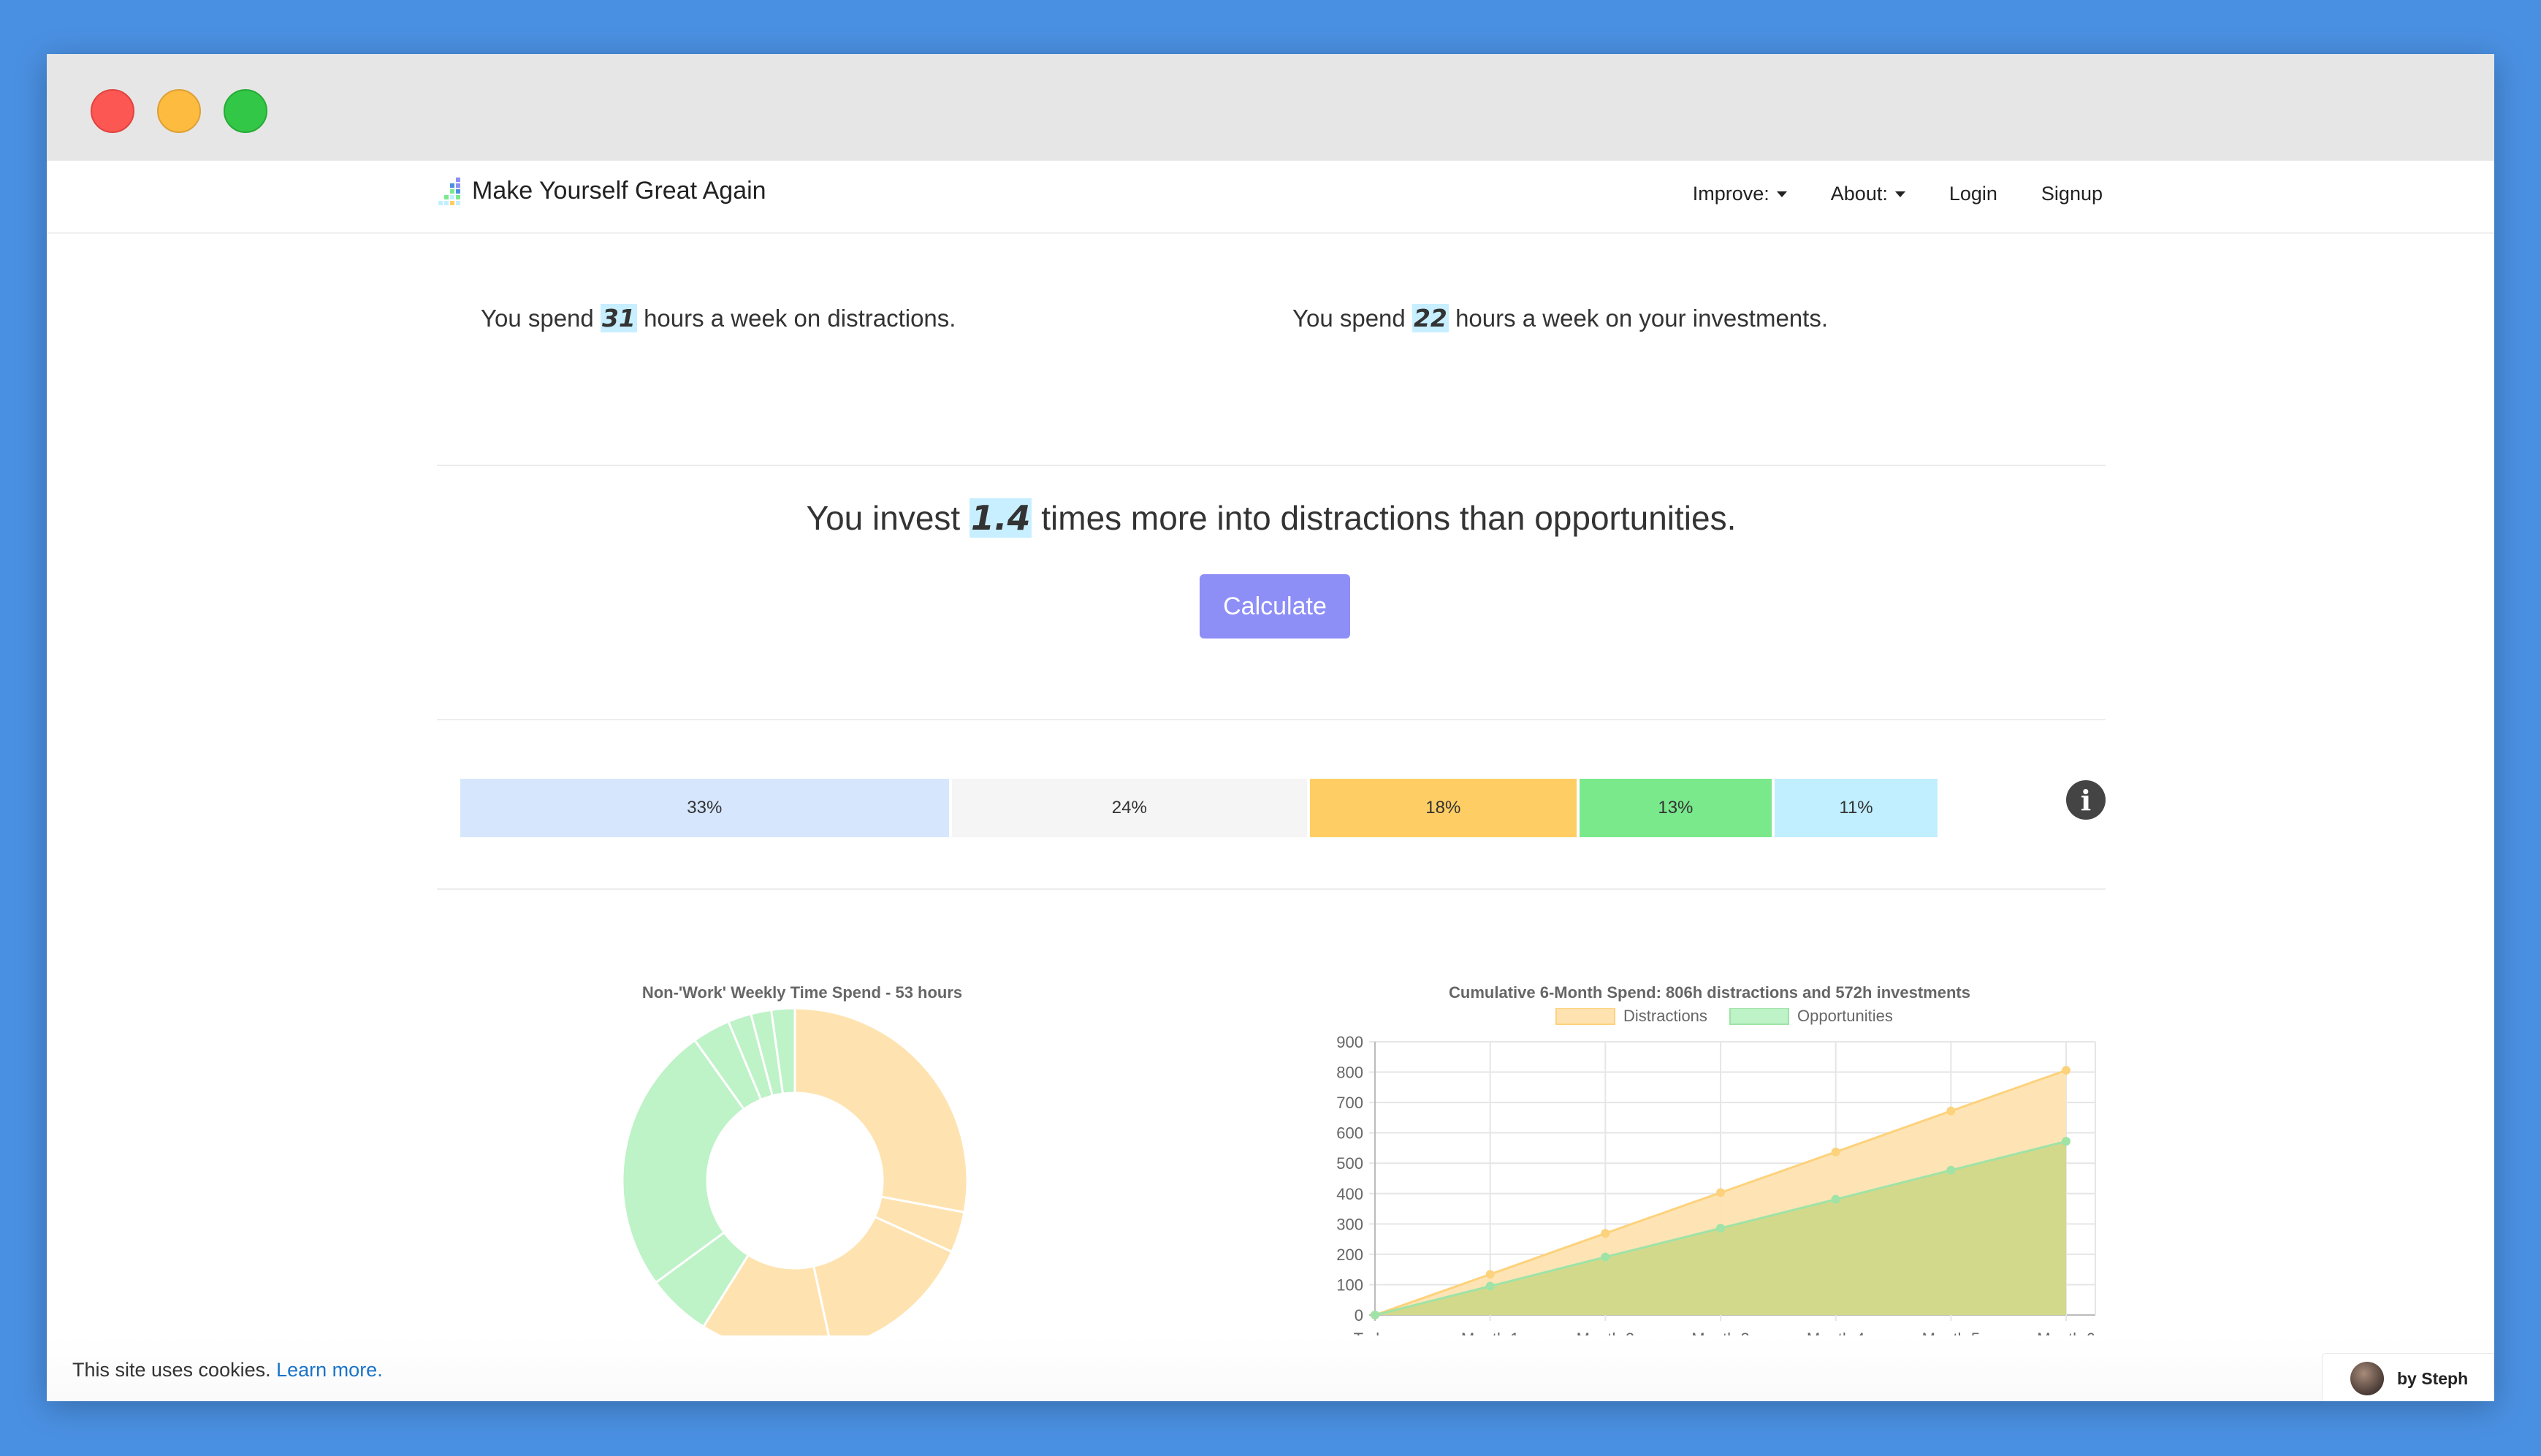 The image size is (2541, 1456). What do you see at coordinates (1443, 808) in the screenshot?
I see `breakdown-segment: 18%` at bounding box center [1443, 808].